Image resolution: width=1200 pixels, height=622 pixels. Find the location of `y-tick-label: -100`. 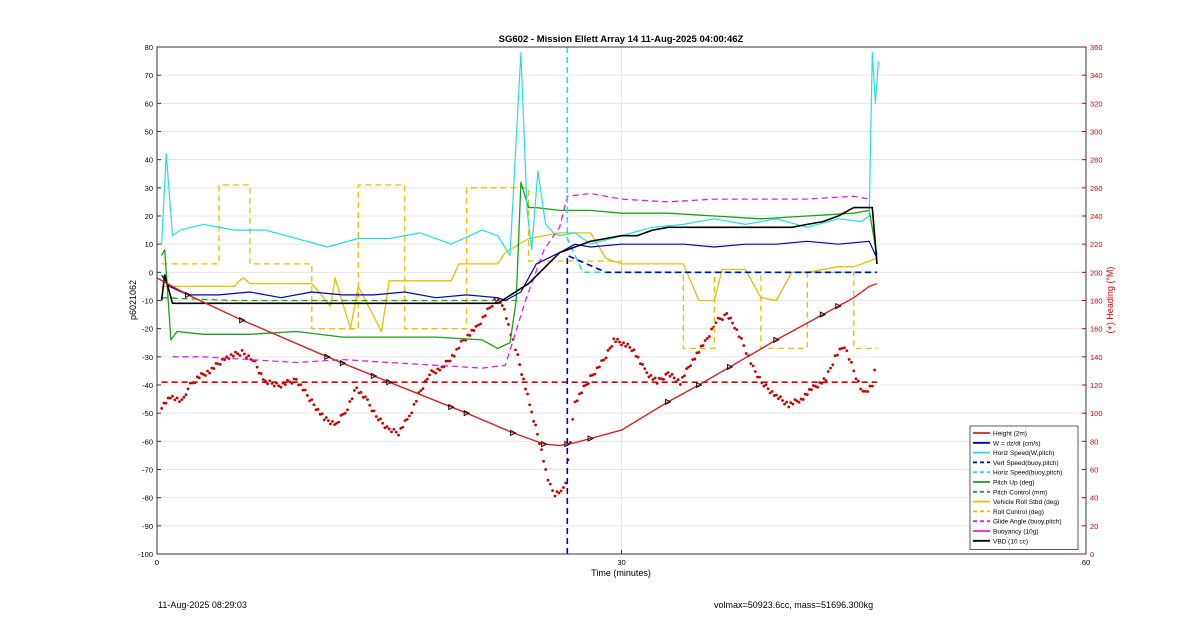

y-tick-label: -100 is located at coordinates (145, 554).